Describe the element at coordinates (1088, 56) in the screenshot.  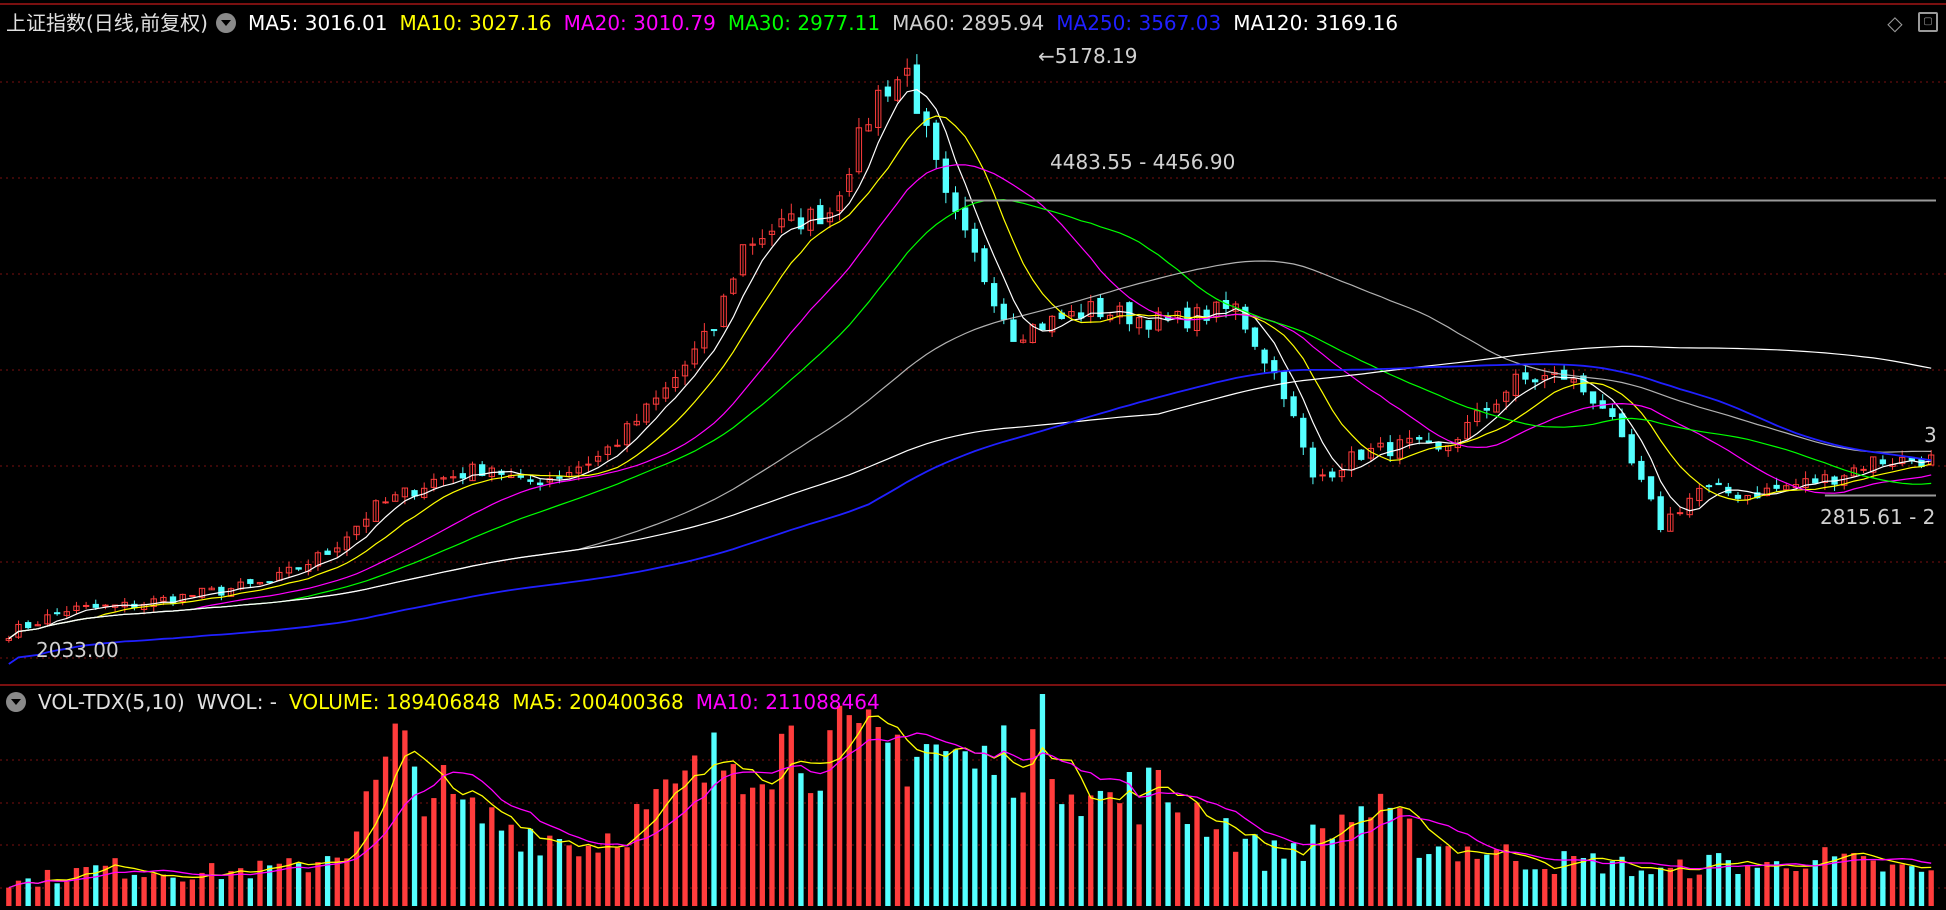
I see `high-label: ←5178.19` at that location.